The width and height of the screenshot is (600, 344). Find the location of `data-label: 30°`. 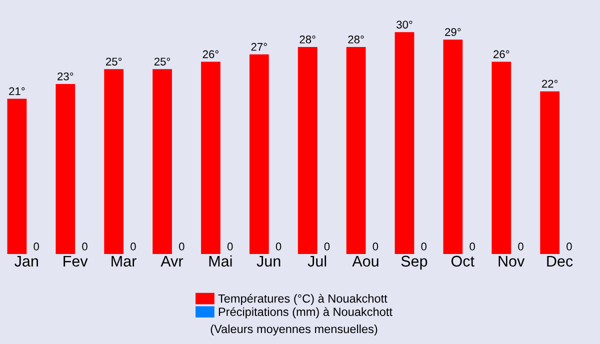

data-label: 30° is located at coordinates (404, 24).